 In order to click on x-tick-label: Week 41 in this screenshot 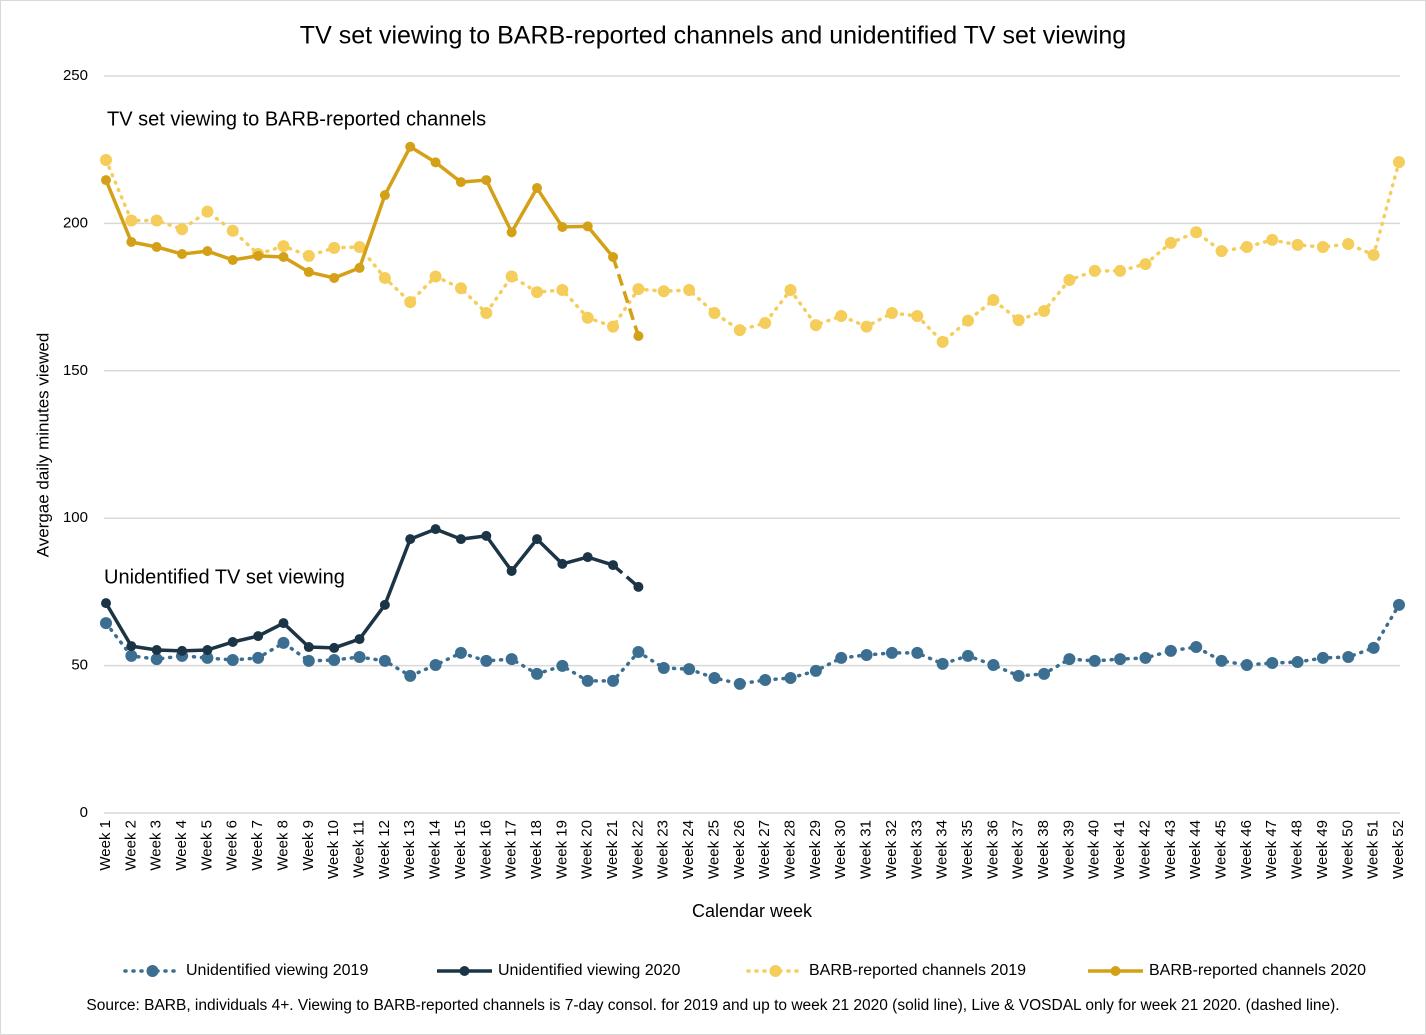, I will do `click(1119, 849)`.